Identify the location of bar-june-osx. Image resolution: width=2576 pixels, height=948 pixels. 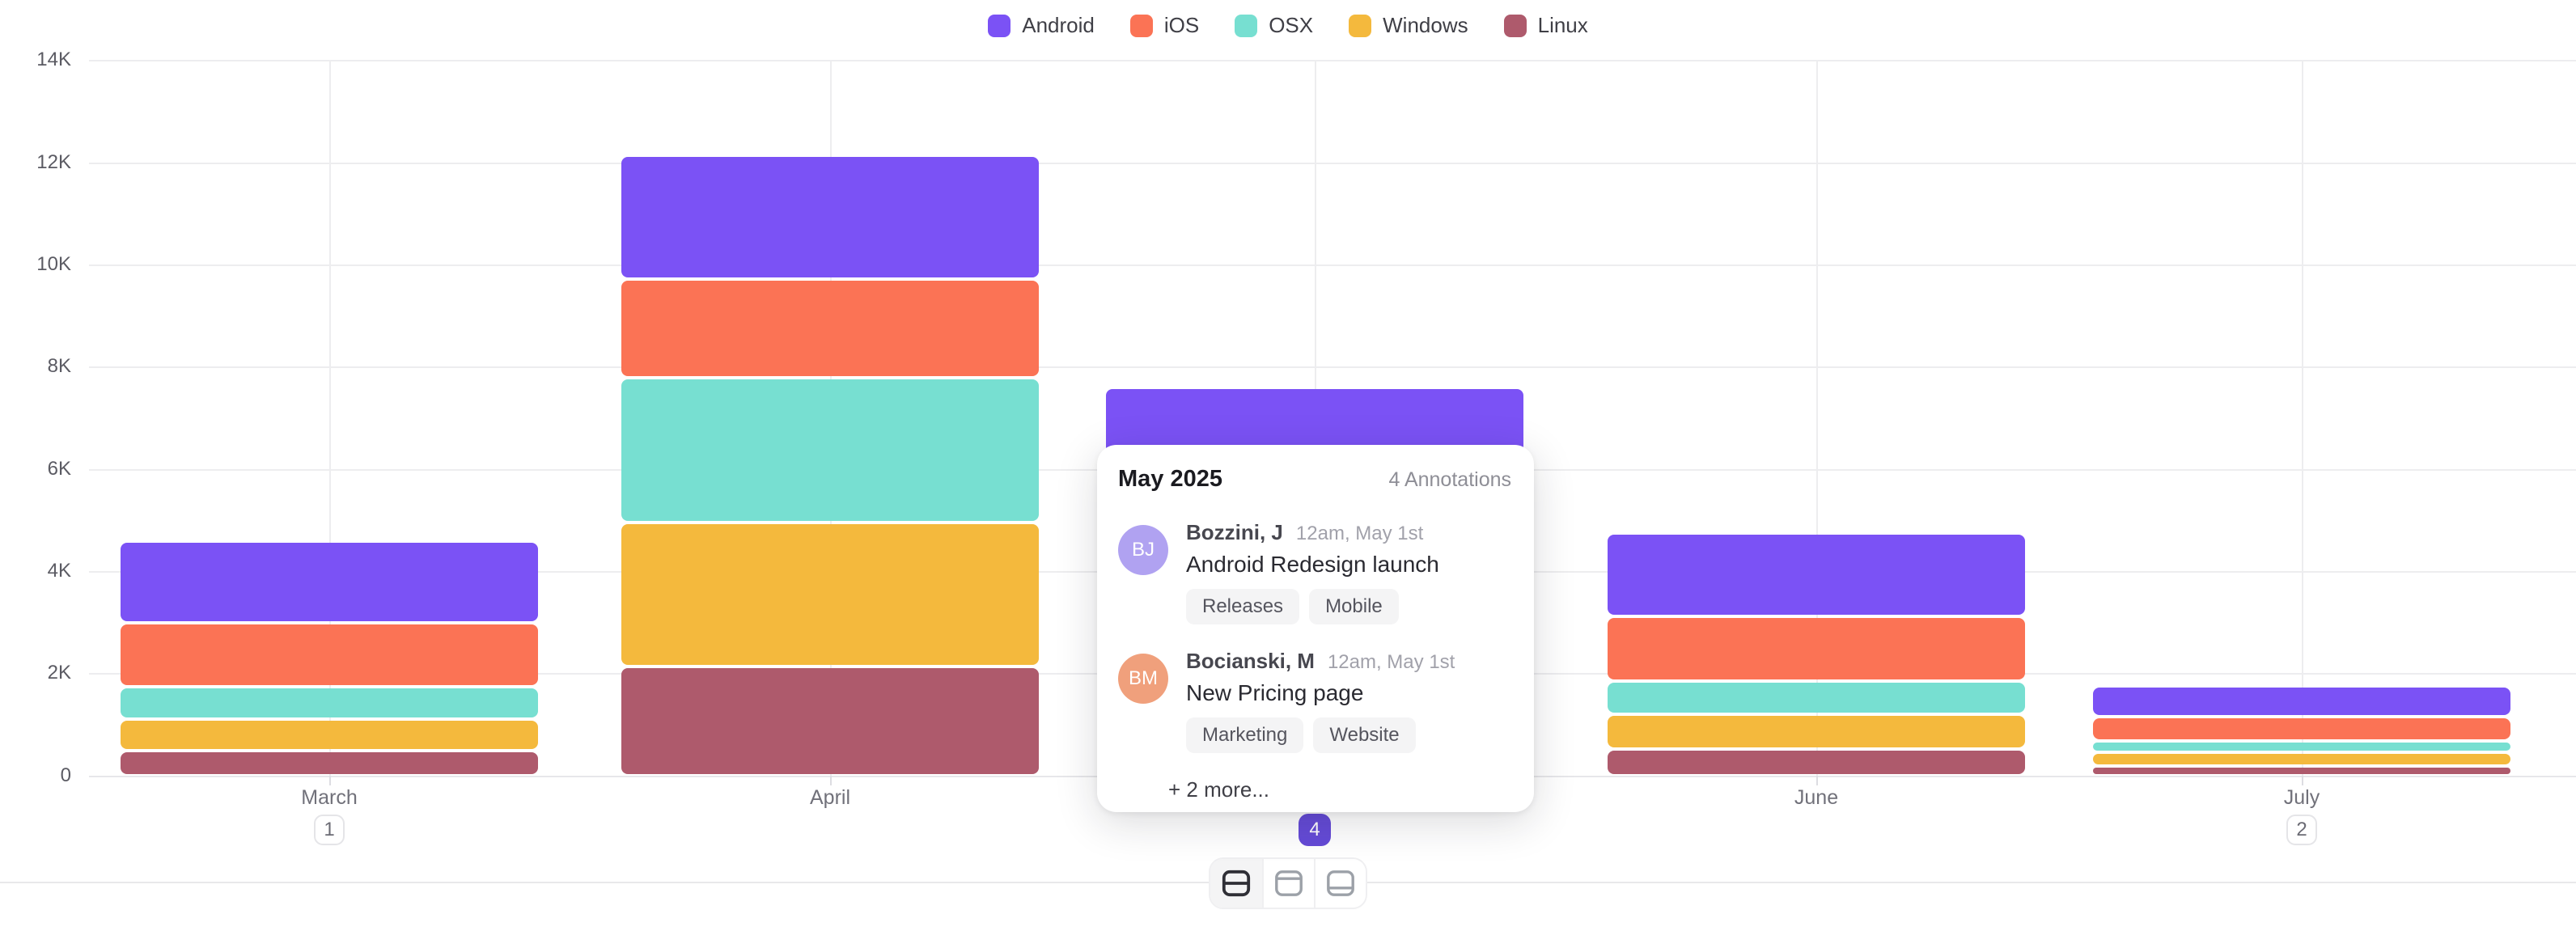
(1816, 698).